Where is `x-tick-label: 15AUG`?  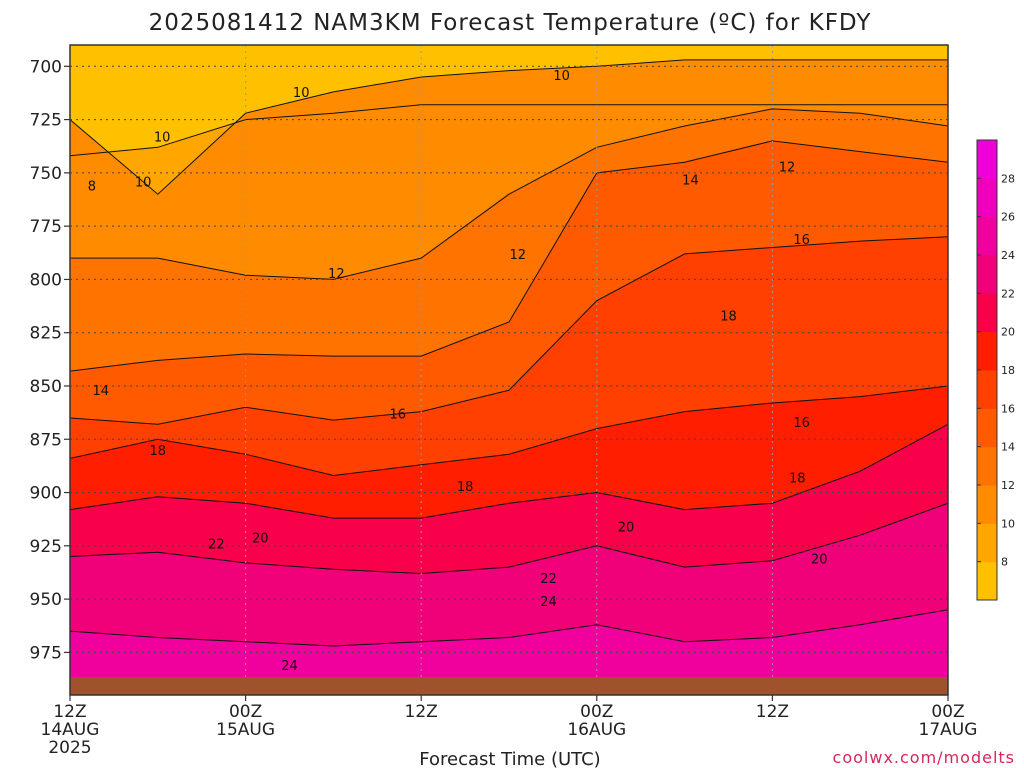
x-tick-label: 15AUG is located at coordinates (245, 730).